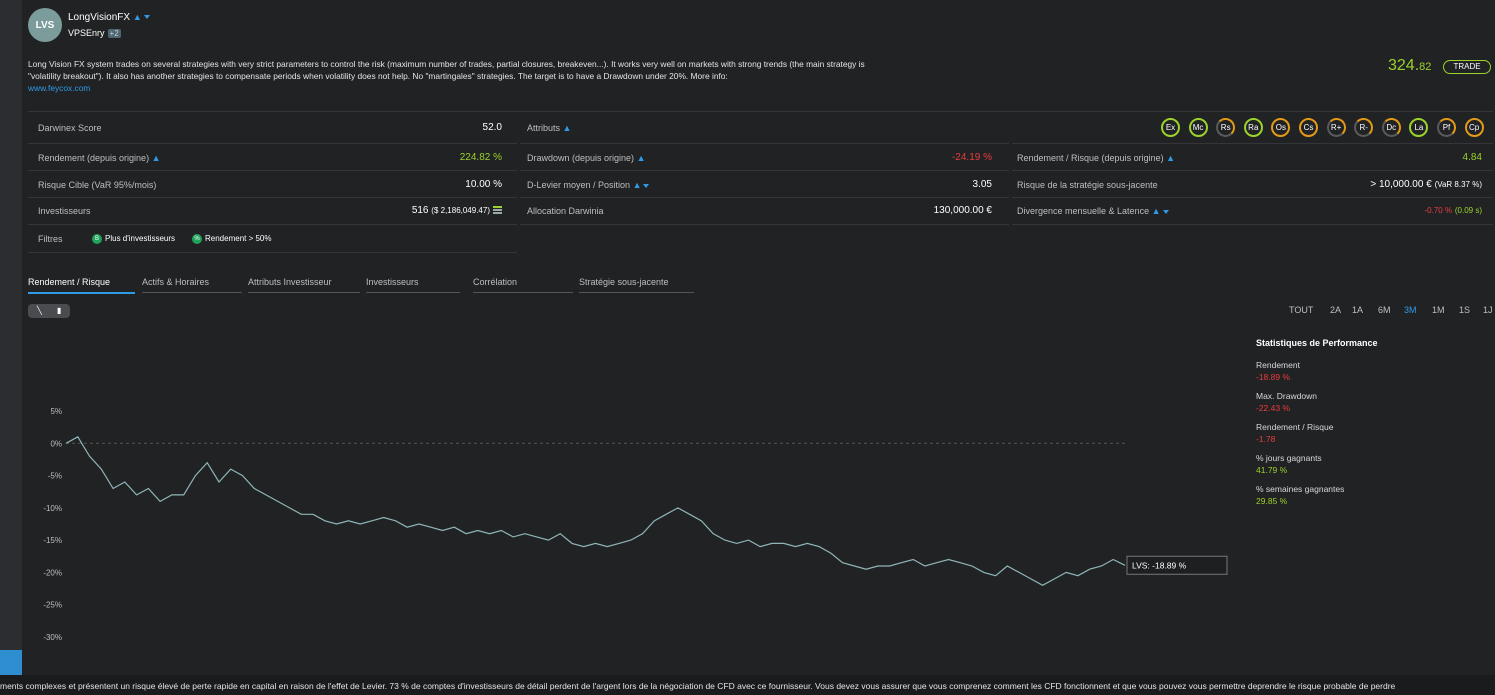  I want to click on return-label: Rendement (depuis origine) ▲, so click(99, 158).